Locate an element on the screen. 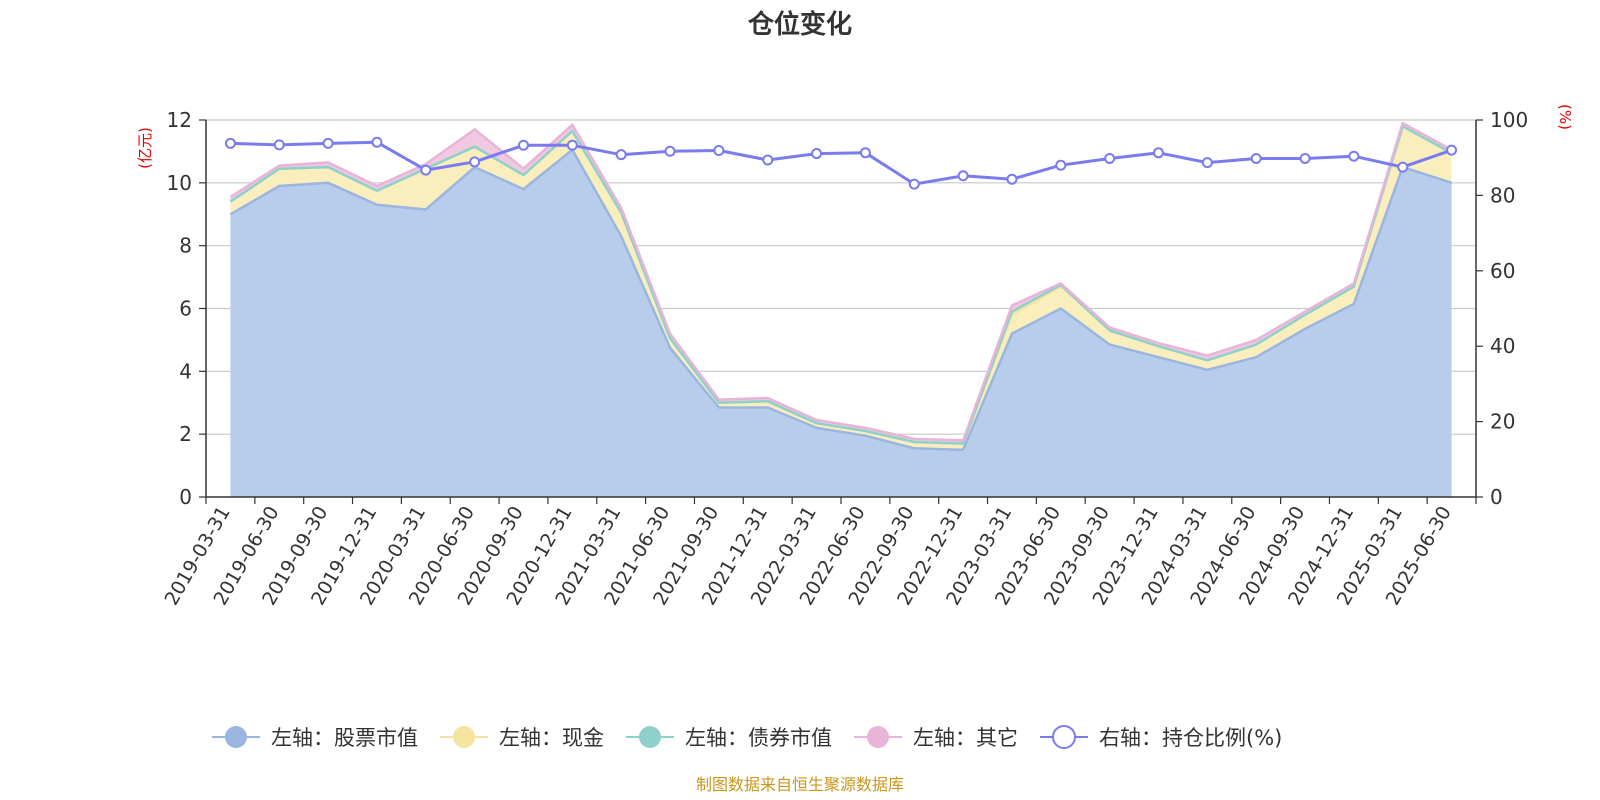  left-axis-unit: (亿元) is located at coordinates (145, 148).